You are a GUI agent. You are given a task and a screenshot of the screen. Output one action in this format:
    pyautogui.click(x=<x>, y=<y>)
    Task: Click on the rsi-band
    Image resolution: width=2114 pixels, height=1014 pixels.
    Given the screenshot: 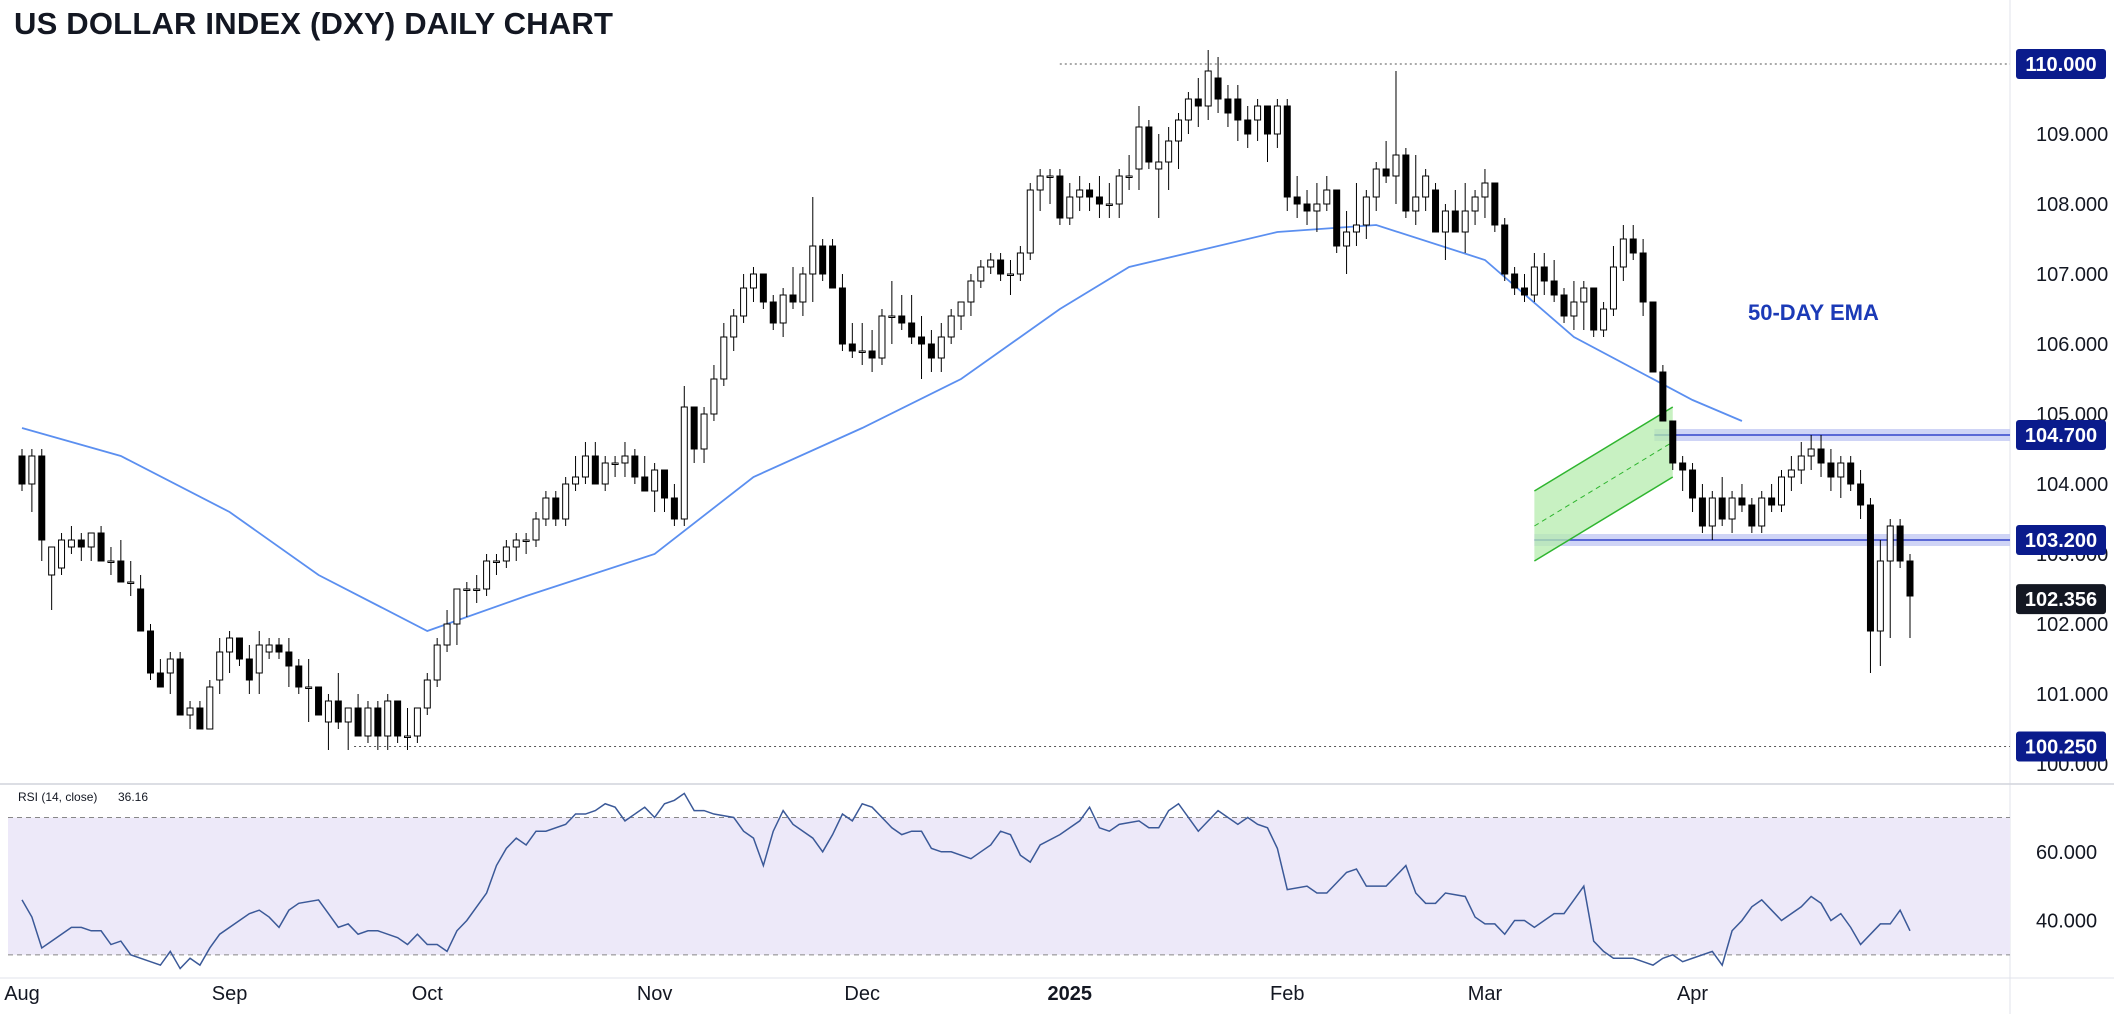 What is the action you would take?
    pyautogui.click(x=1009, y=886)
    